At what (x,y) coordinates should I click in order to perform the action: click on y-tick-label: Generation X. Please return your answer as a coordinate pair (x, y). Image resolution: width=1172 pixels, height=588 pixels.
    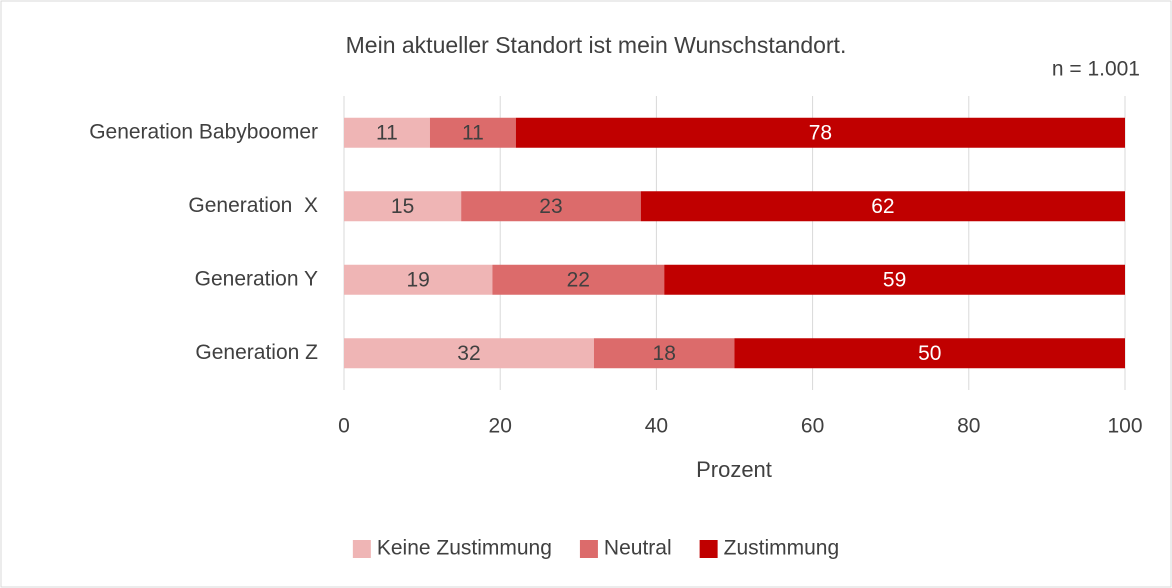
    Looking at the image, I should click on (253, 205).